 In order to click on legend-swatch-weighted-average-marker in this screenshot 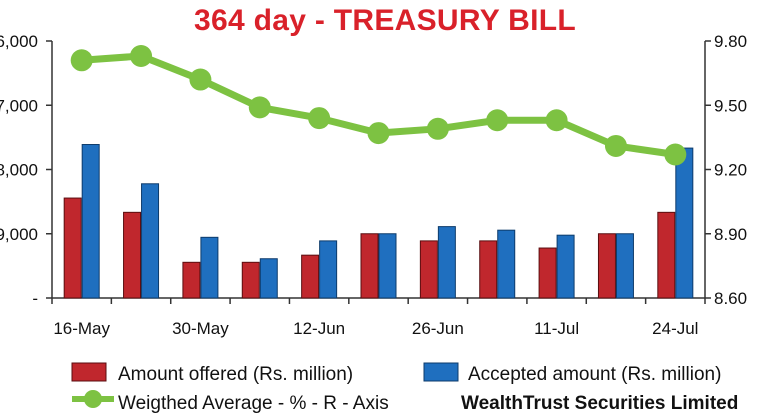, I will do `click(93, 399)`.